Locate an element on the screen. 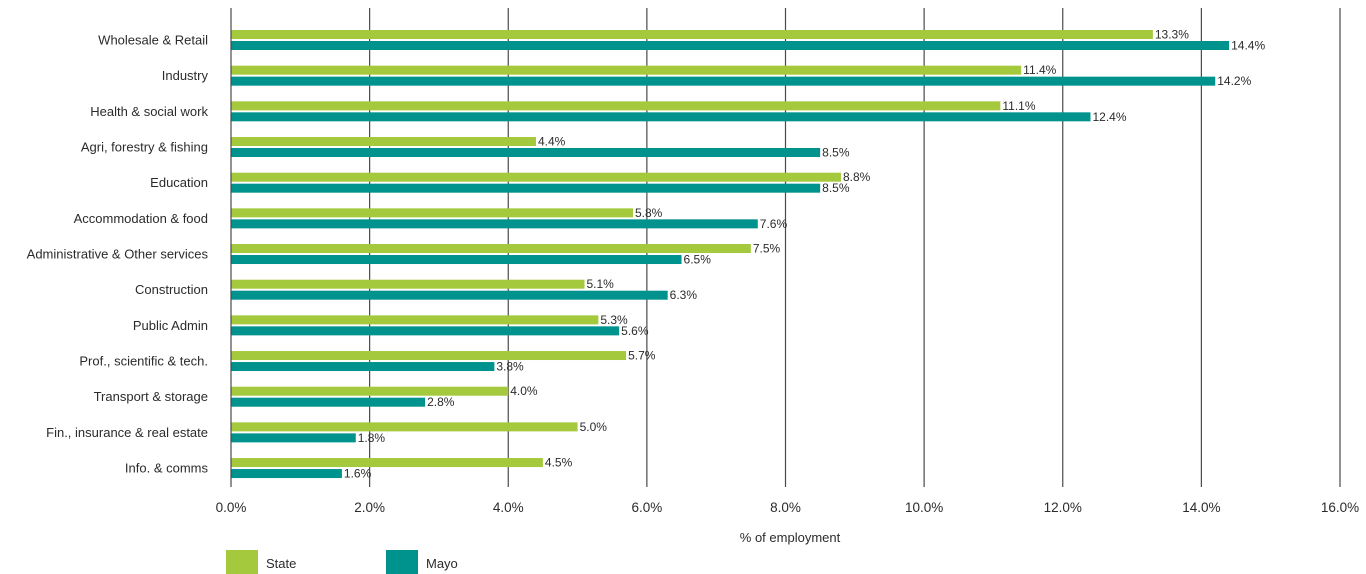 The height and width of the screenshot is (574, 1366). legend-label-state: State is located at coordinates (281, 563).